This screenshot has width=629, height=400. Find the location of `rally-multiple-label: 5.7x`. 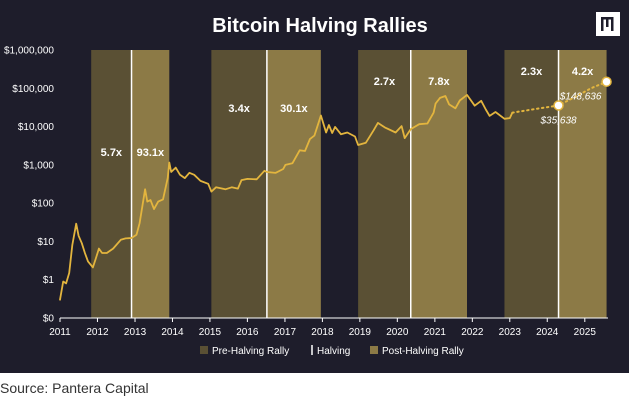

rally-multiple-label: 5.7x is located at coordinates (112, 153).